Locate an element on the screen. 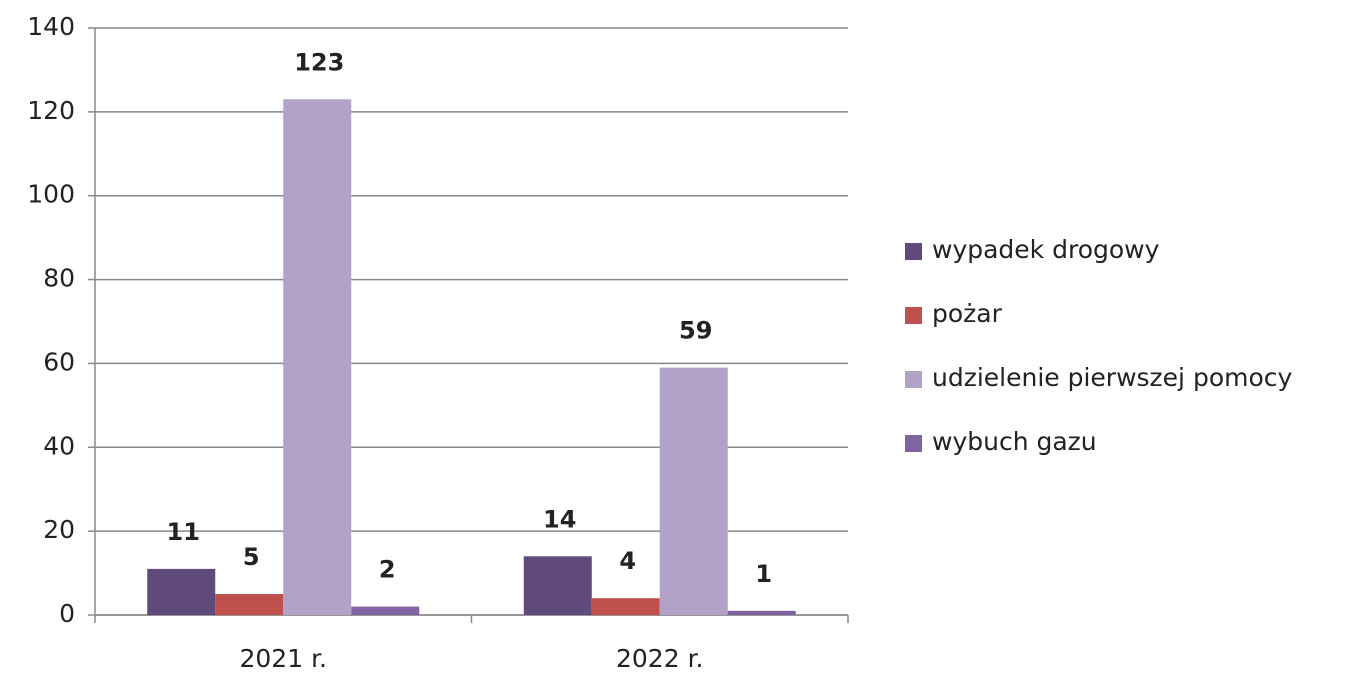 This screenshot has width=1346, height=675. legend-label: pożar is located at coordinates (967, 313).